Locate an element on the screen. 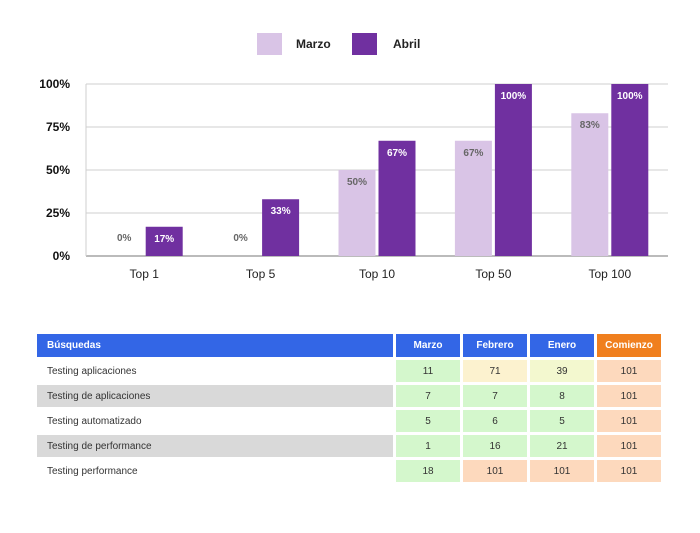  x-tick-label: Top 1 is located at coordinates (145, 274).